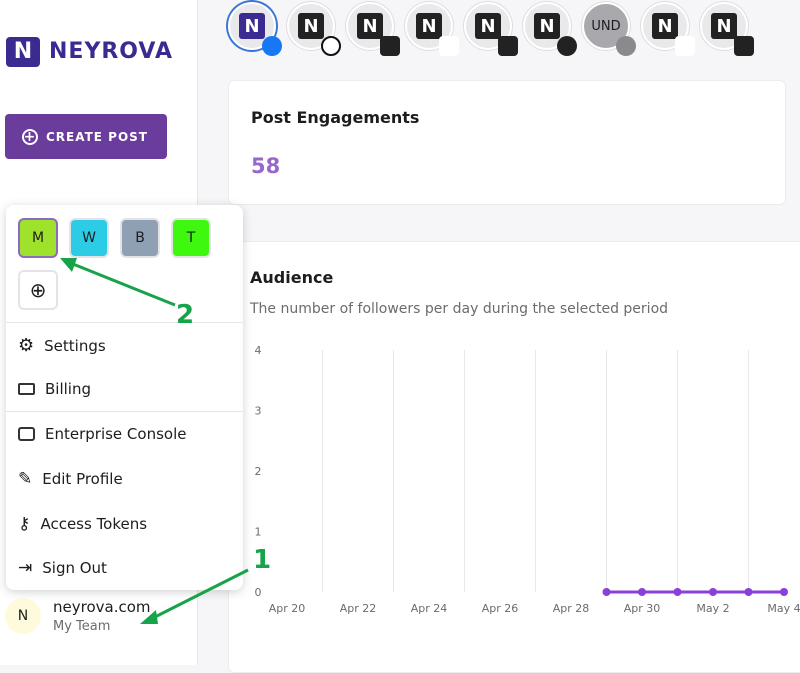 This screenshot has width=800, height=673. Describe the element at coordinates (116, 434) in the screenshot. I see `menu-label: Enterprise Console` at that location.